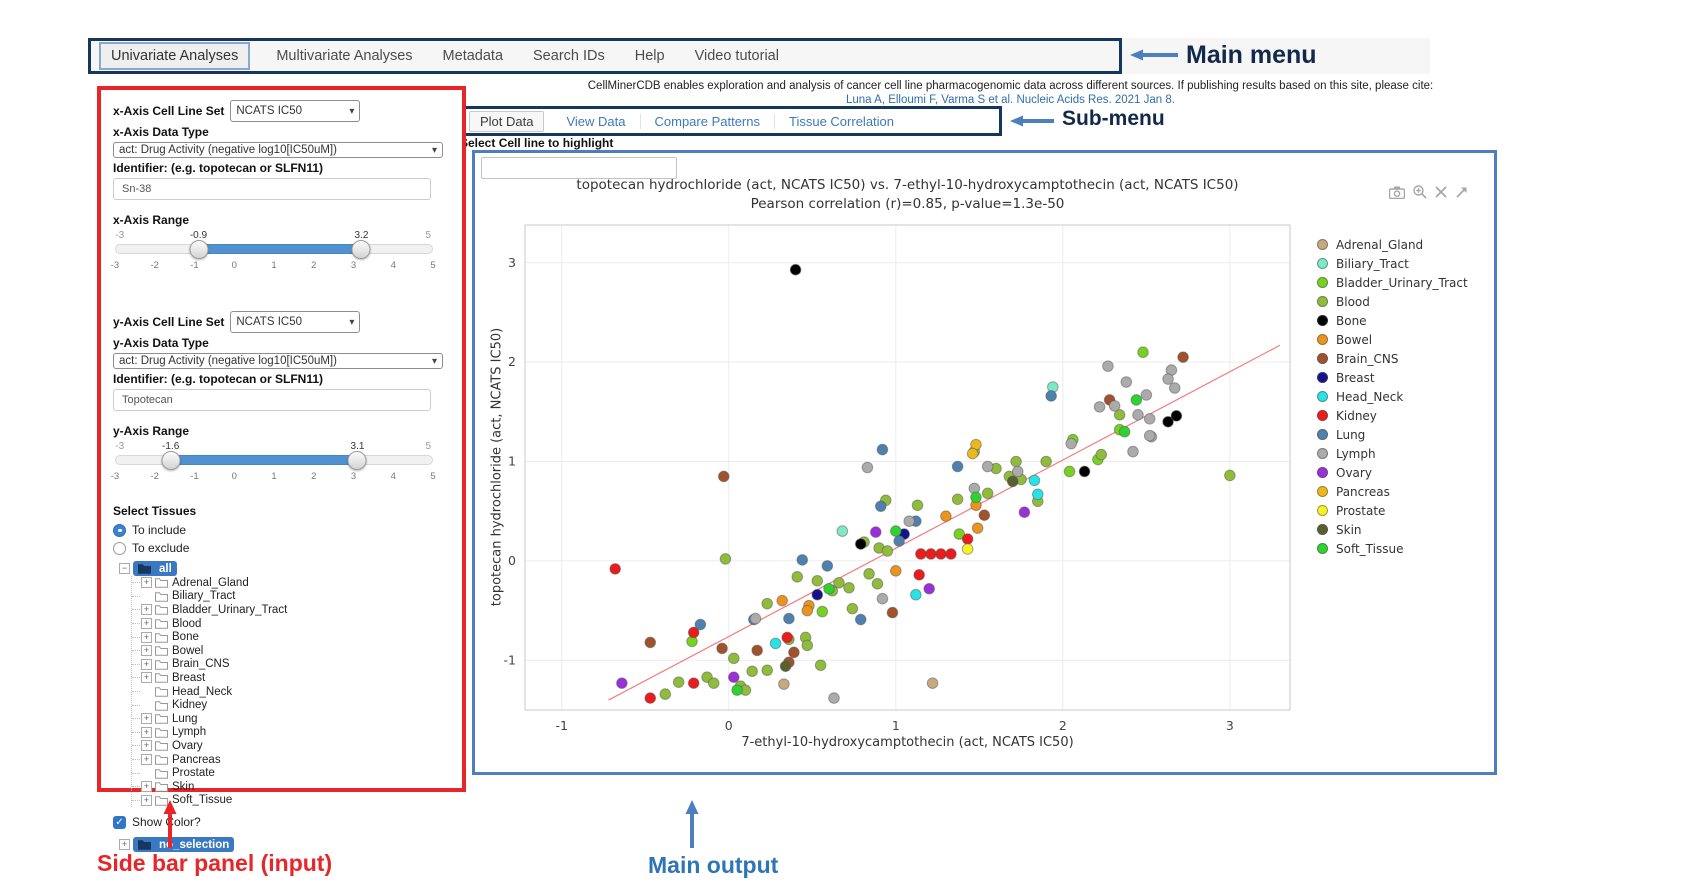 This screenshot has height=896, width=1689. I want to click on legend-item: Skin, so click(1392, 529).